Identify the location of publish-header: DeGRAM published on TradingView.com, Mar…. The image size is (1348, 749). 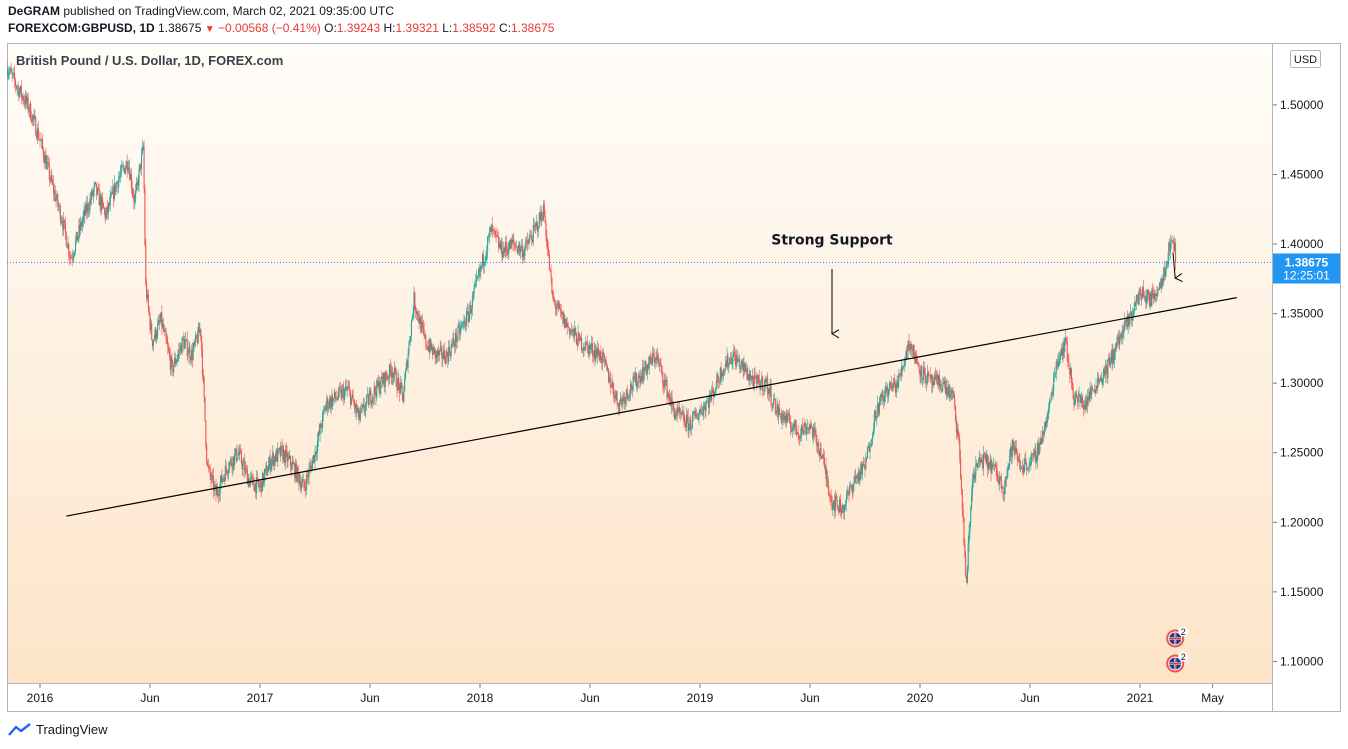
(201, 11).